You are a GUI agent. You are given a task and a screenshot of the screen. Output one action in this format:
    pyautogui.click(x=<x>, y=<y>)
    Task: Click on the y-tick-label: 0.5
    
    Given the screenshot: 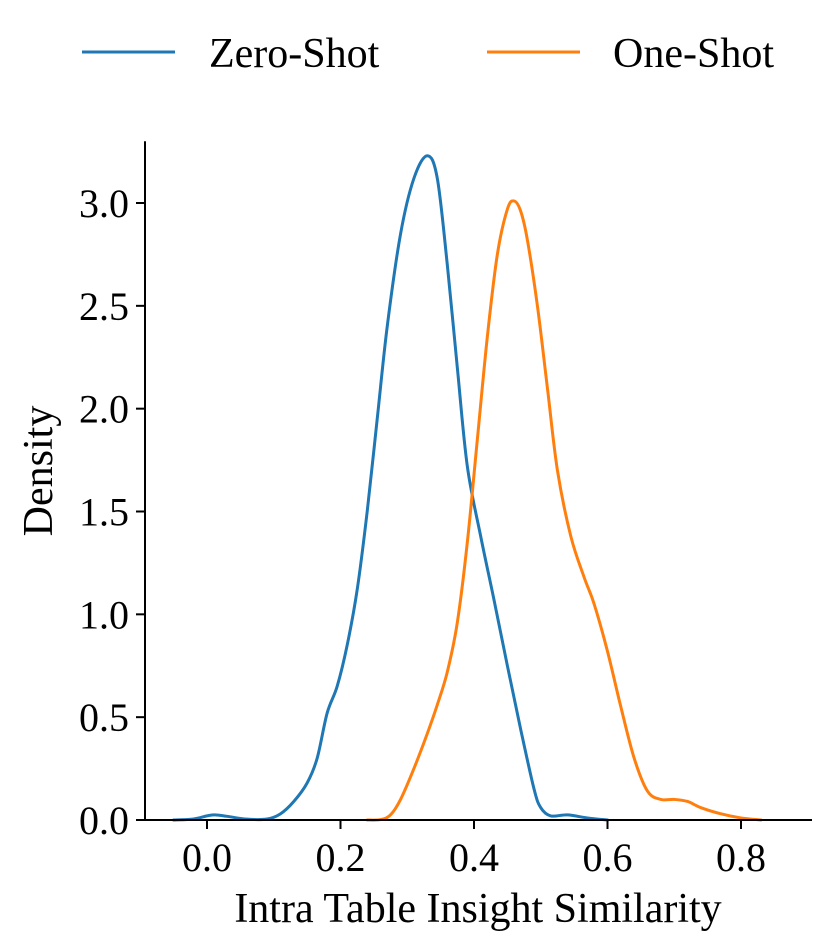 What is the action you would take?
    pyautogui.click(x=104, y=717)
    